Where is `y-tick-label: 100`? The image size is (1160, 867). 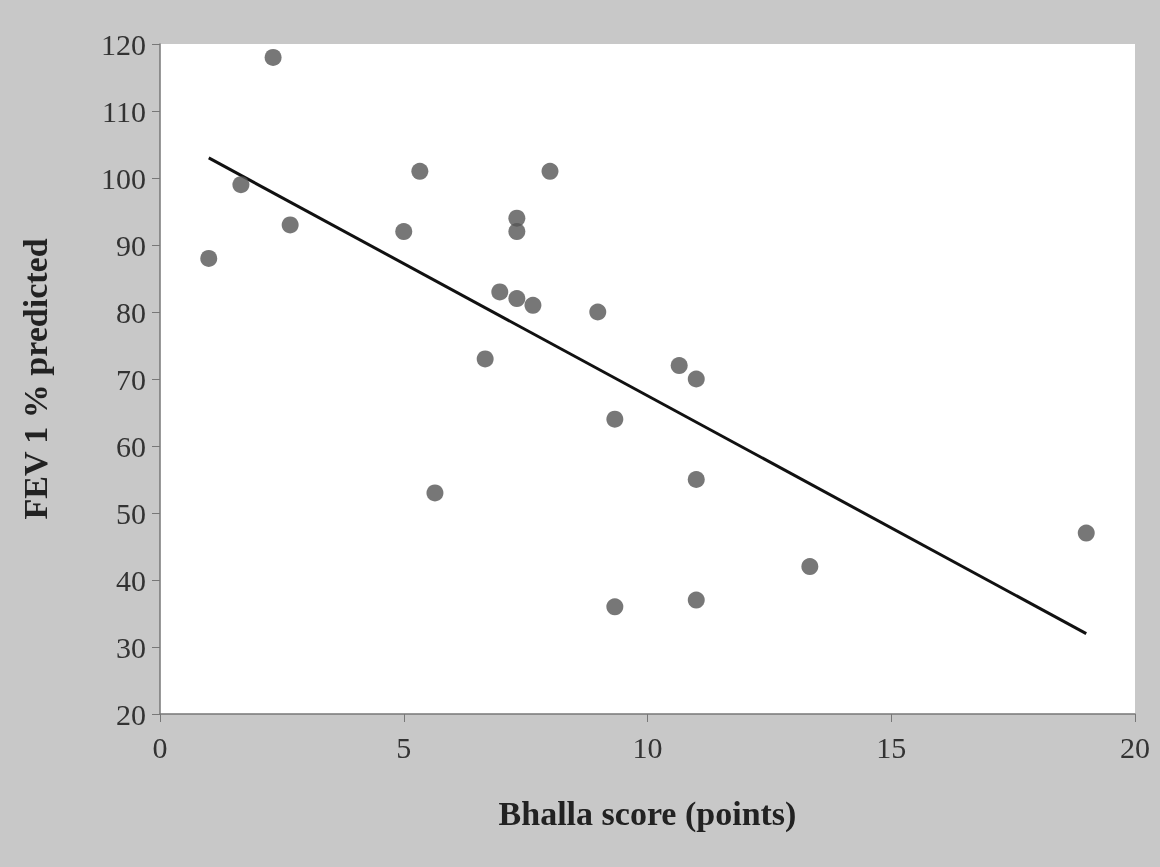 y-tick-label: 100 is located at coordinates (123, 178).